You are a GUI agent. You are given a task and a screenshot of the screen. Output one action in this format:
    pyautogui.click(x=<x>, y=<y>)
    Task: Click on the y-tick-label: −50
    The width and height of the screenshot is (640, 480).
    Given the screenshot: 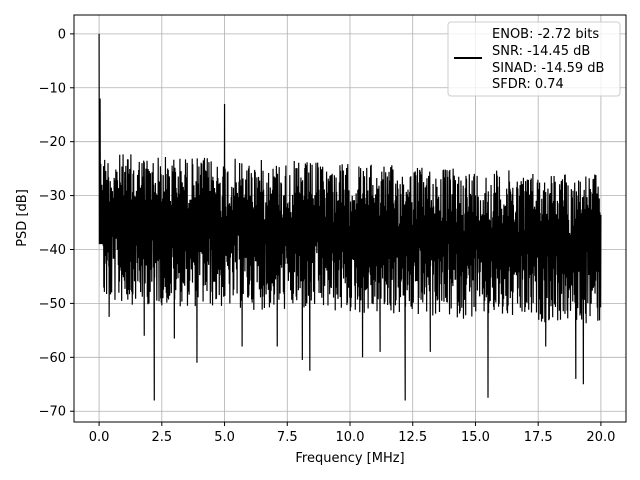 What is the action you would take?
    pyautogui.click(x=52, y=304)
    